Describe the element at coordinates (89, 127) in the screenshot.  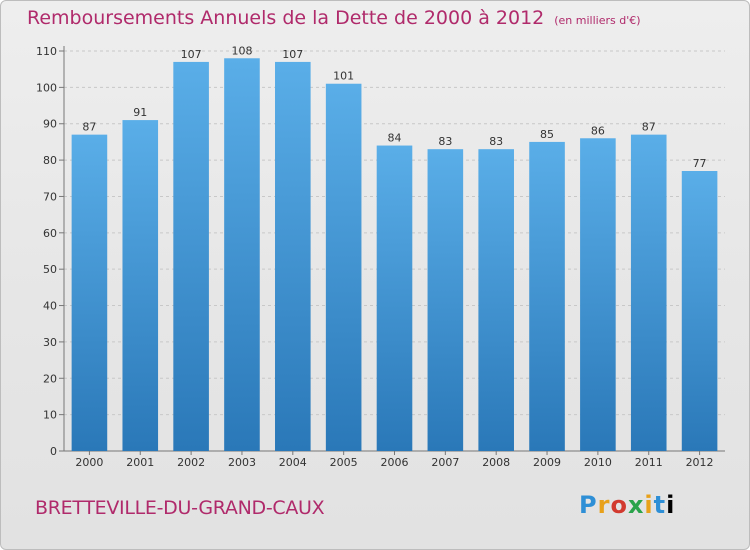
I see `data-label-2000: 87` at that location.